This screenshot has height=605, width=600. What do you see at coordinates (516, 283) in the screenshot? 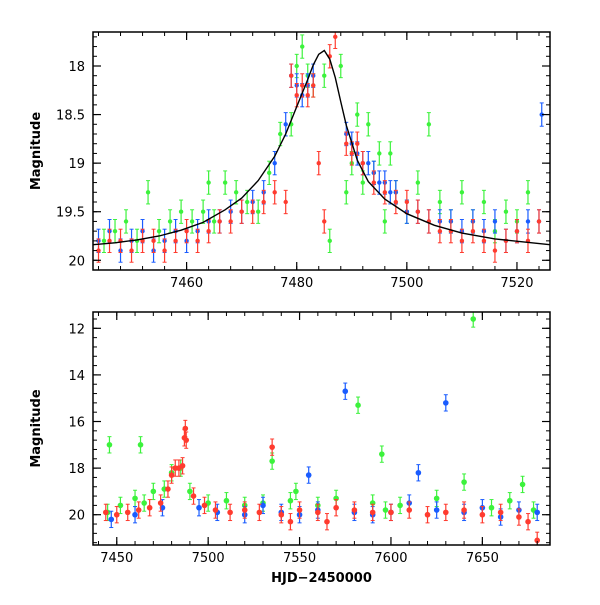
I see `x-tick-label: 7520` at bounding box center [516, 283].